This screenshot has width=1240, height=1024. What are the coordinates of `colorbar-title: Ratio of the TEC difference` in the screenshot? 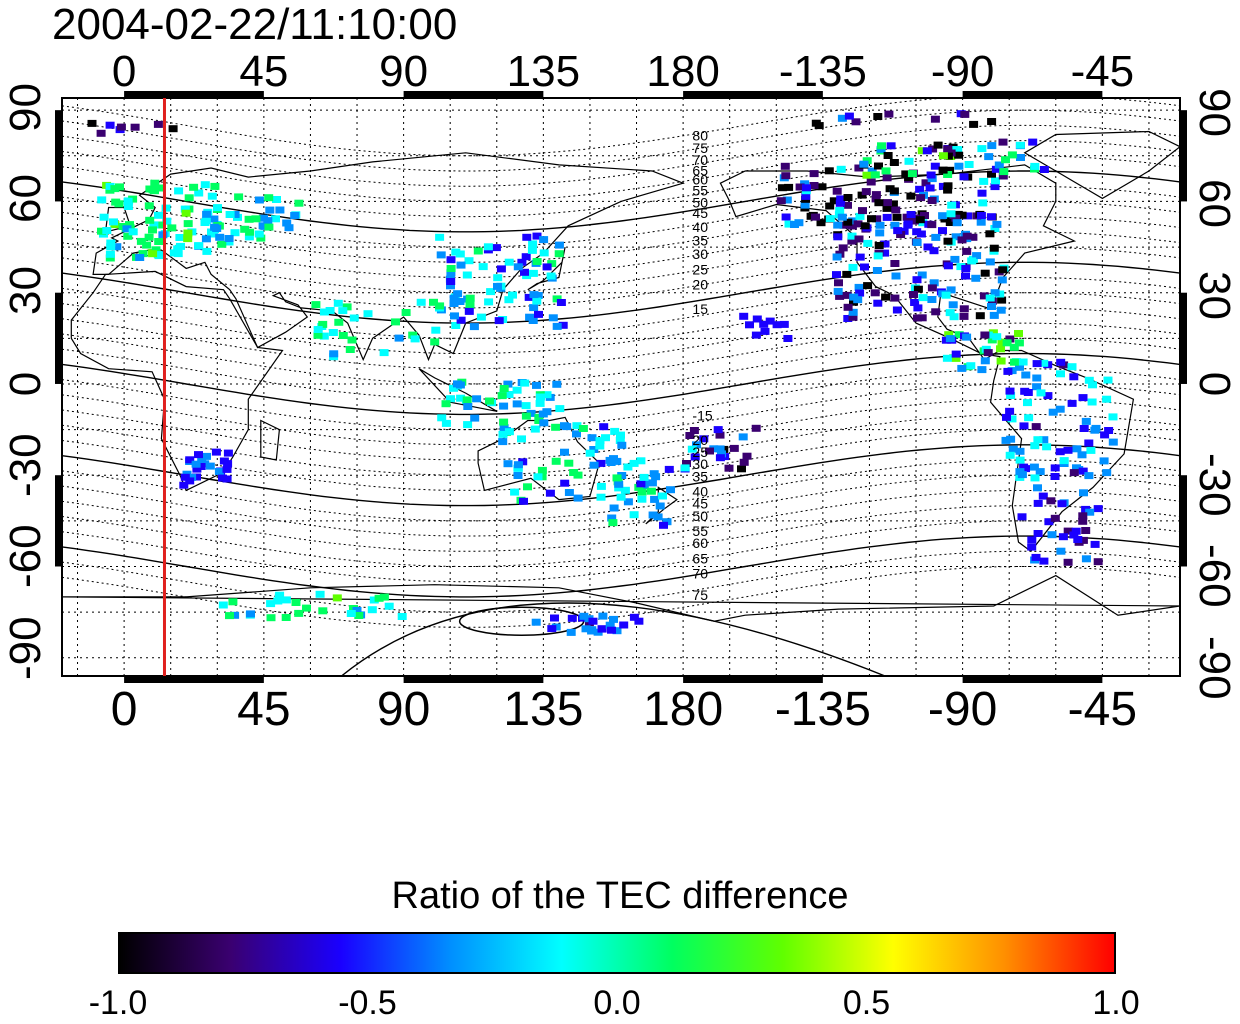 It's located at (620, 896).